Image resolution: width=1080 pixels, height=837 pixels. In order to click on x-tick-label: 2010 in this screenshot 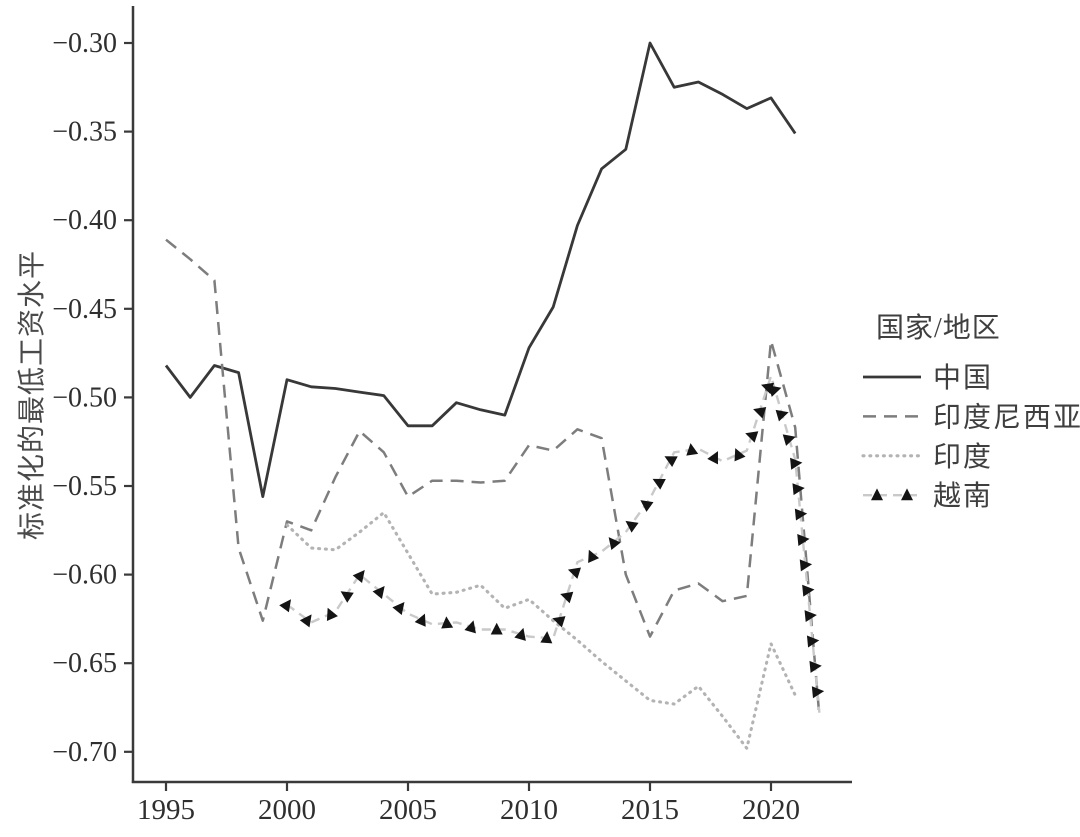, I will do `click(529, 810)`.